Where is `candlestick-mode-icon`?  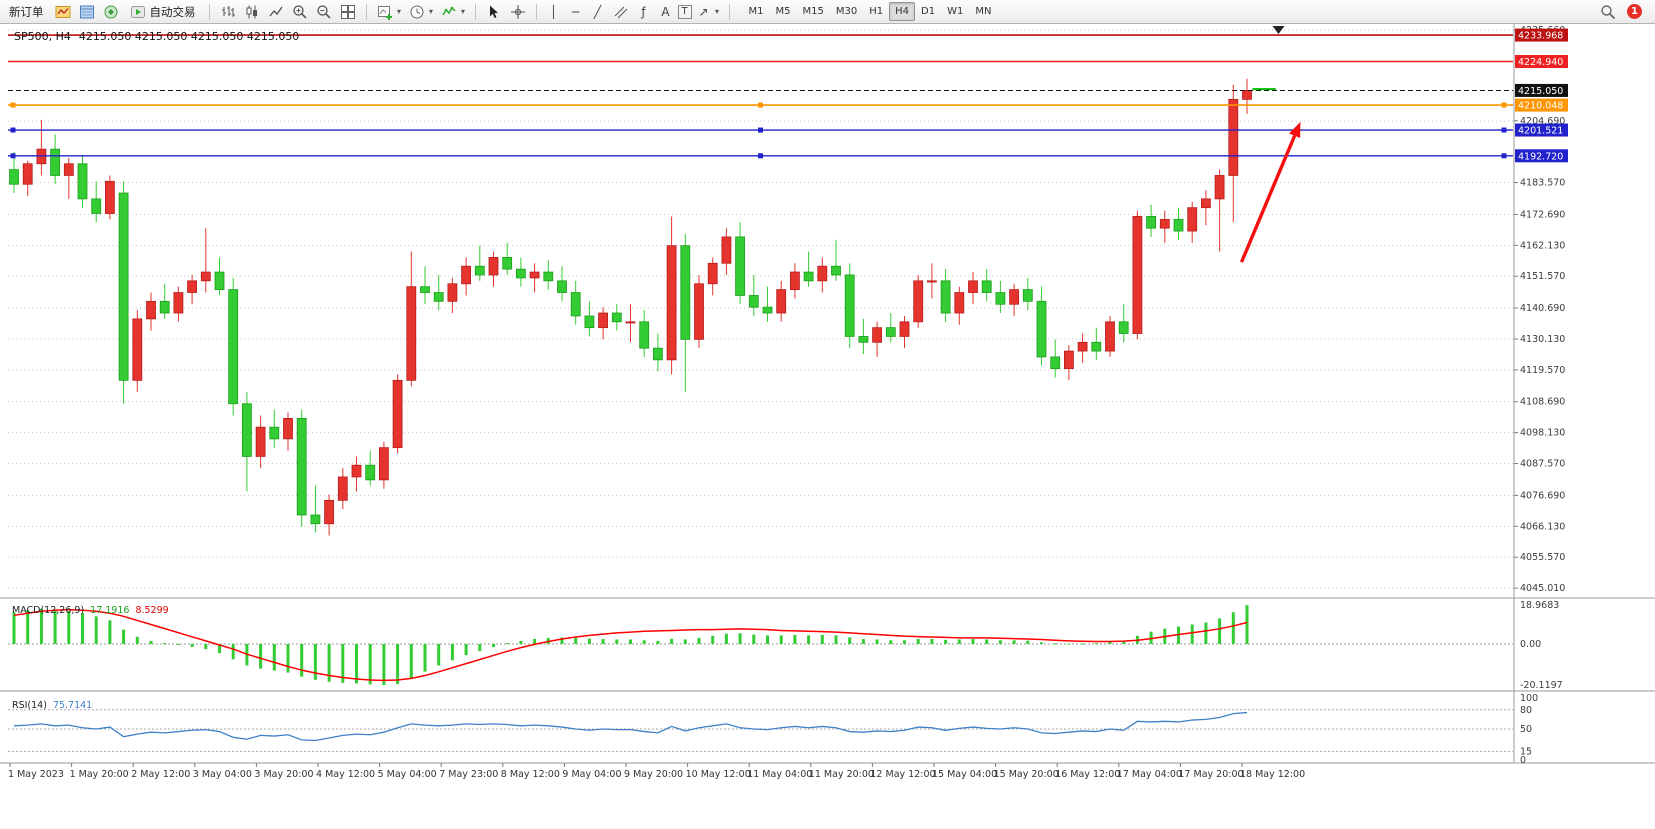 candlestick-mode-icon is located at coordinates (252, 12).